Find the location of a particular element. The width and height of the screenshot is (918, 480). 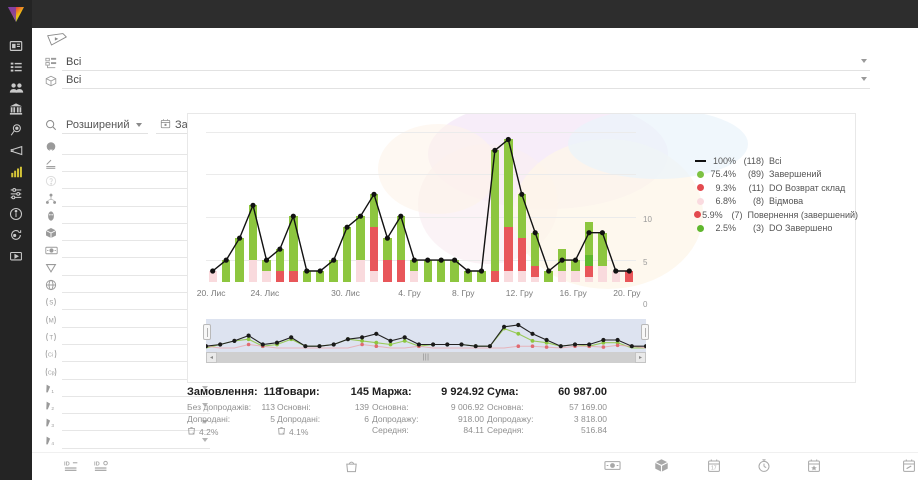

cube-icon is located at coordinates (661, 467).